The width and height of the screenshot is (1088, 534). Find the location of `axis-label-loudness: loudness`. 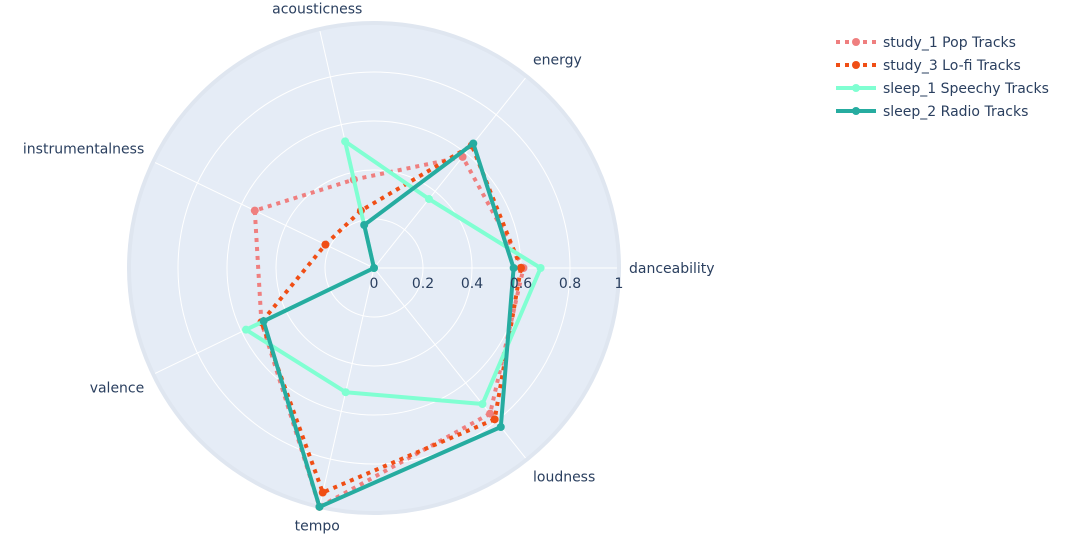

axis-label-loudness: loudness is located at coordinates (564, 477).